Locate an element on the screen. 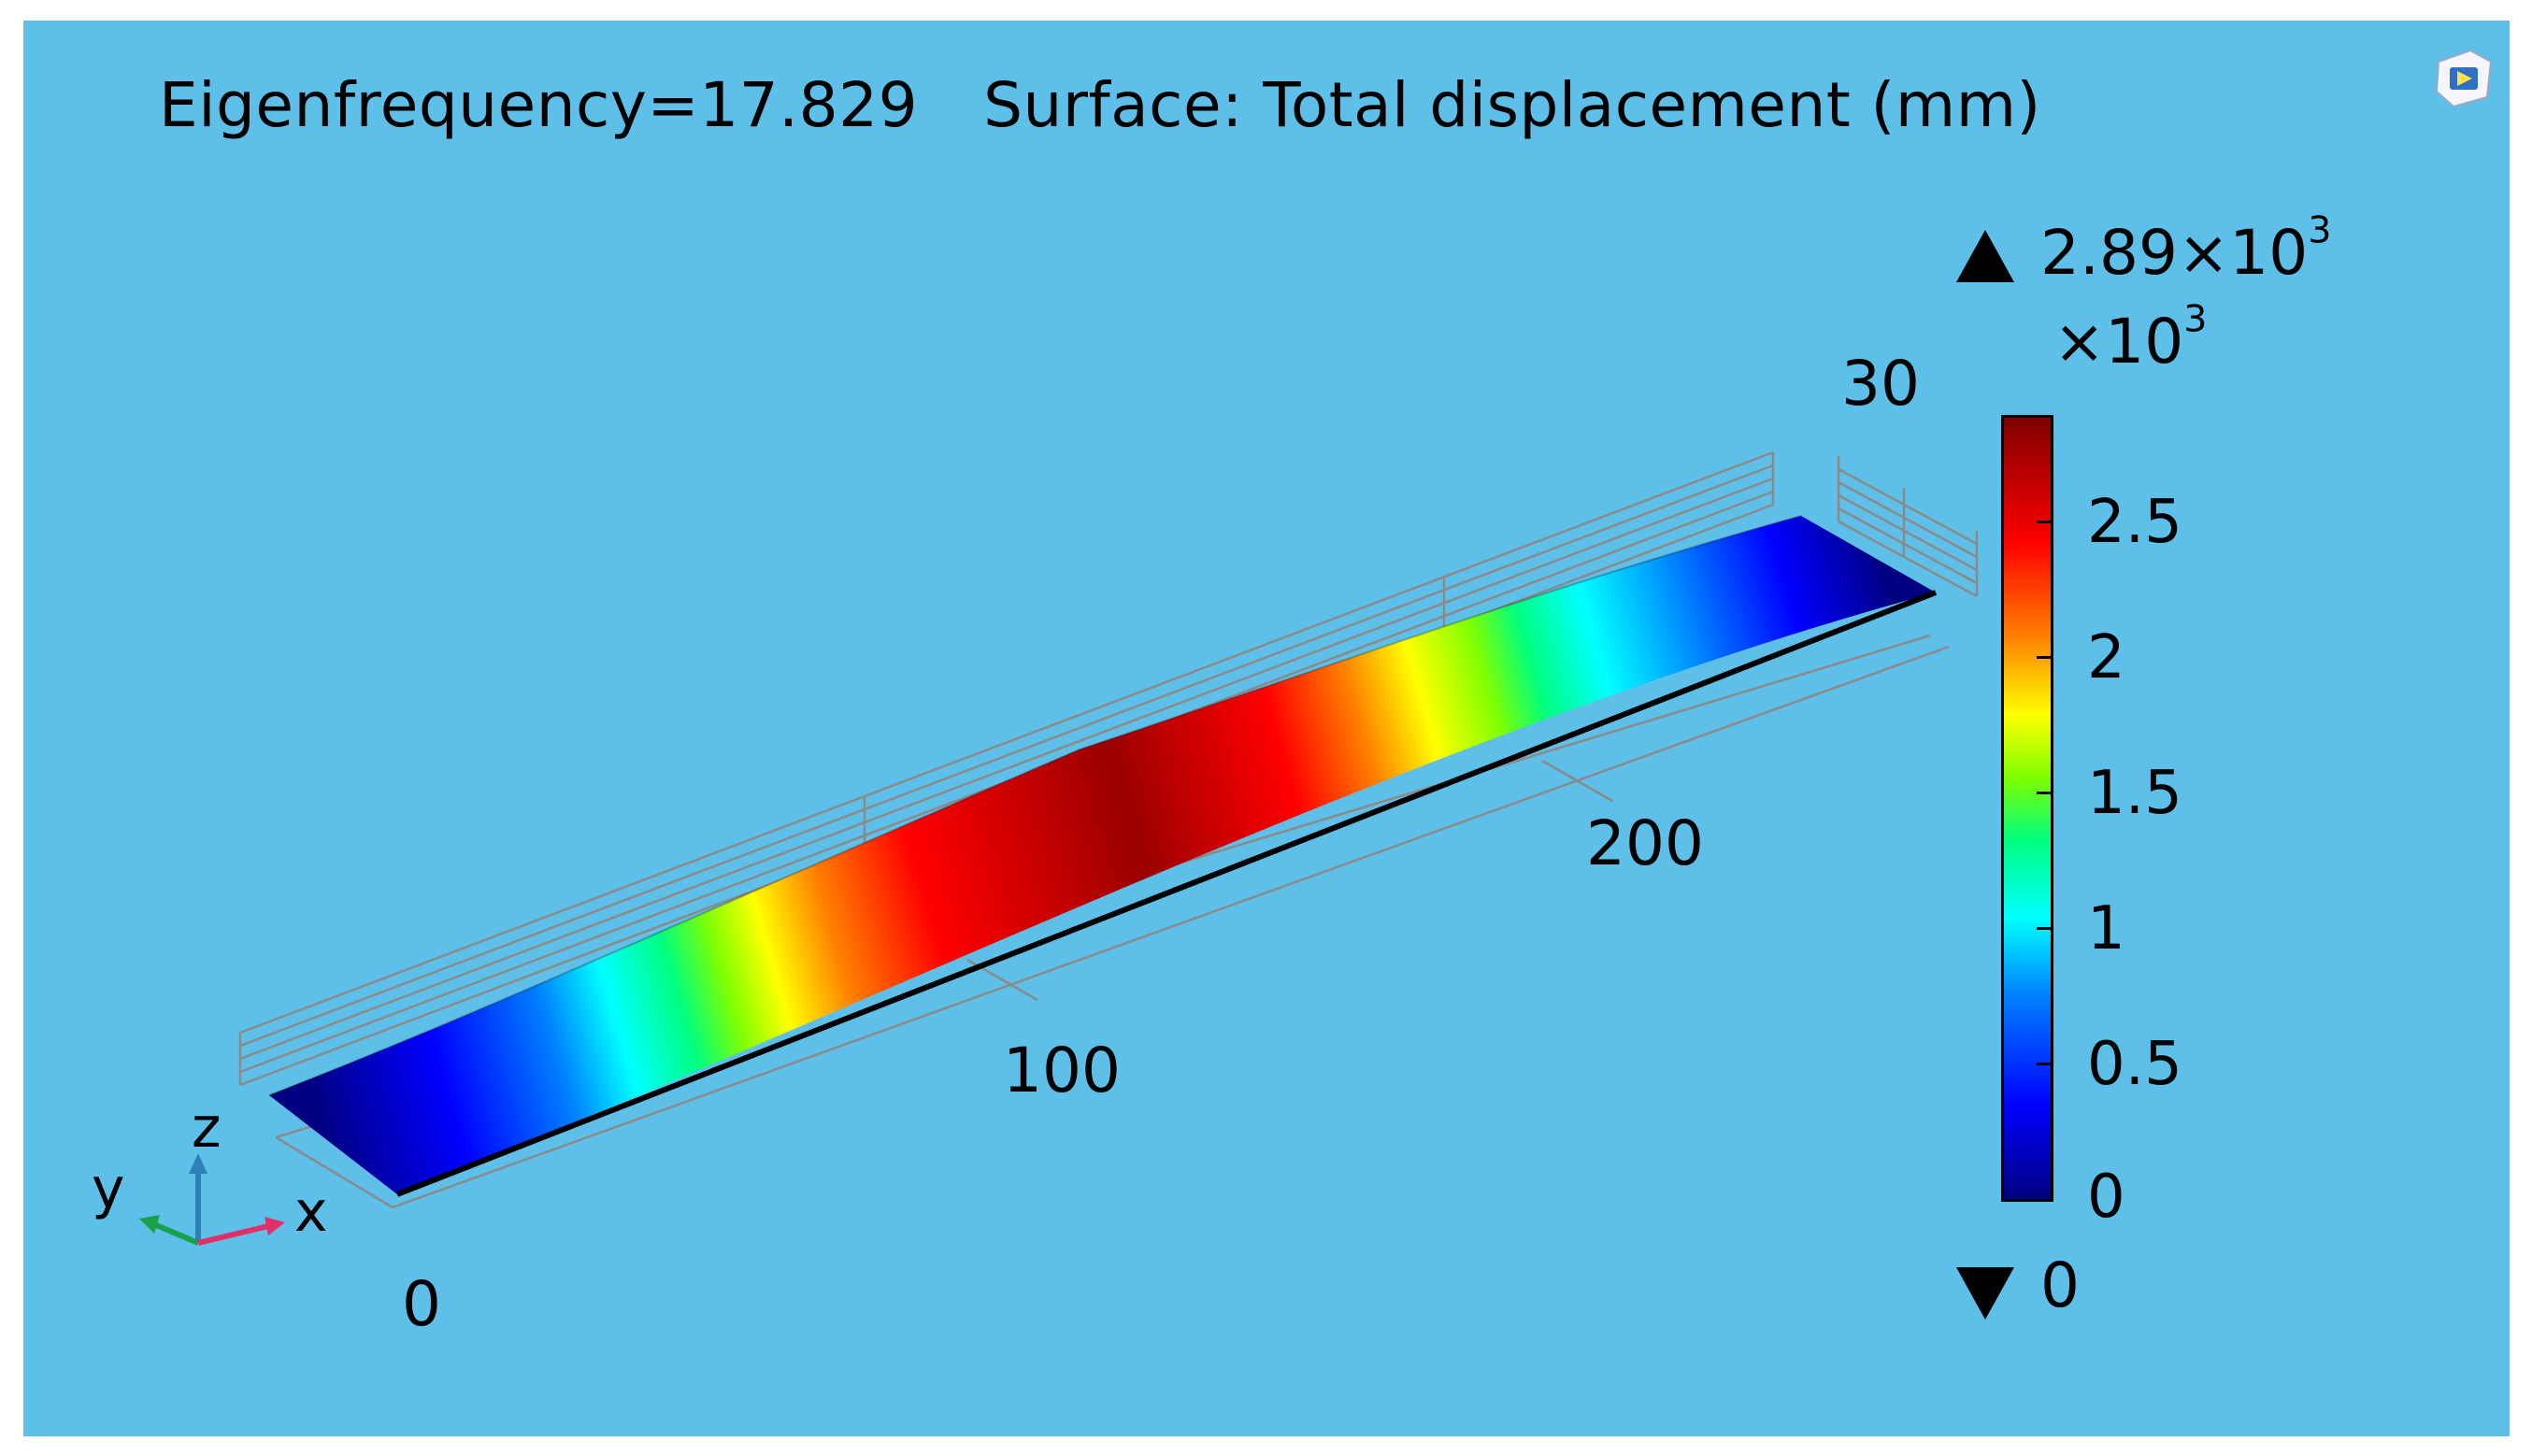 This screenshot has width=2532, height=1456. y-tick-30: 30 is located at coordinates (1880, 384).